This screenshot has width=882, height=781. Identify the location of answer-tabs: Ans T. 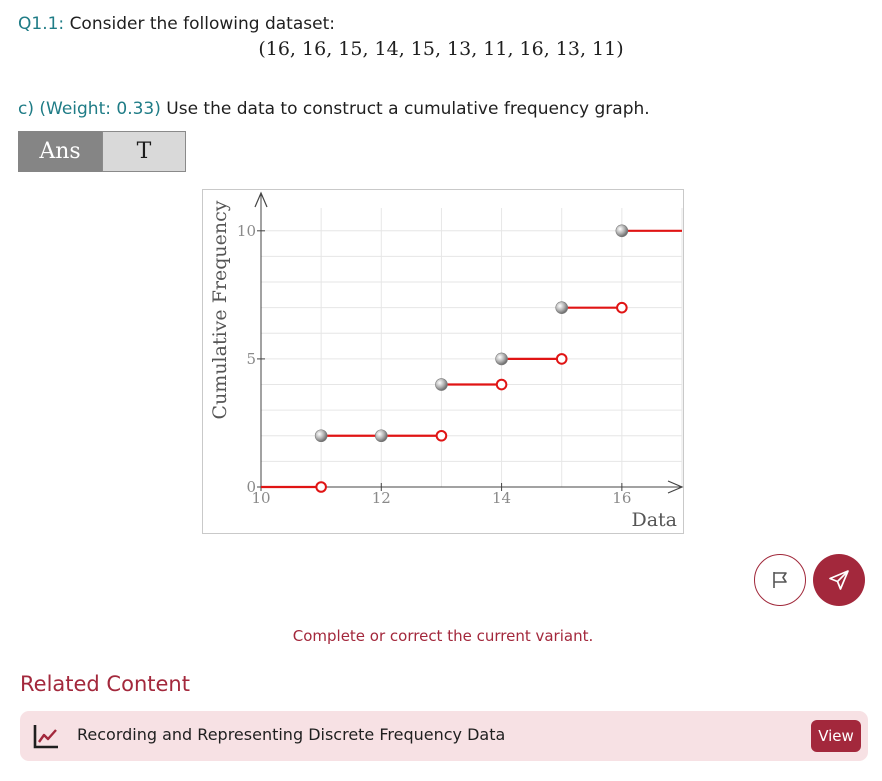
(102, 151).